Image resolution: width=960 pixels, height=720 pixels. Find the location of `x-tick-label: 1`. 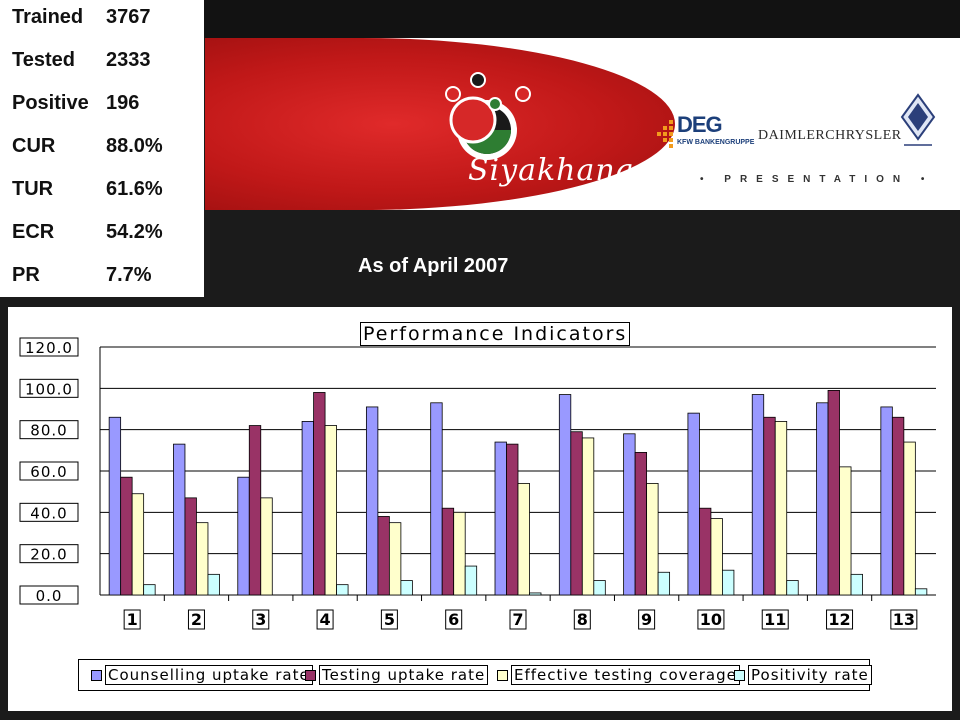

x-tick-label: 1 is located at coordinates (132, 619).